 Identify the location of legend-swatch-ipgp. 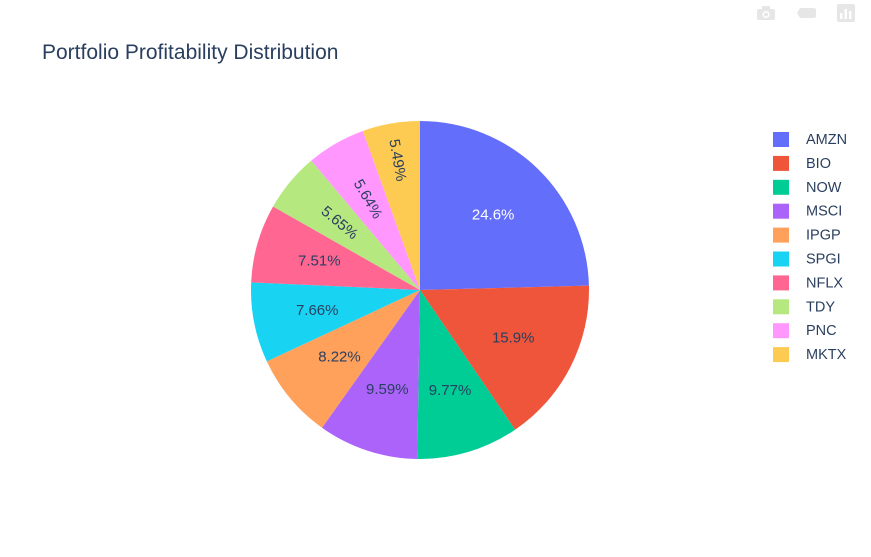
(781, 235).